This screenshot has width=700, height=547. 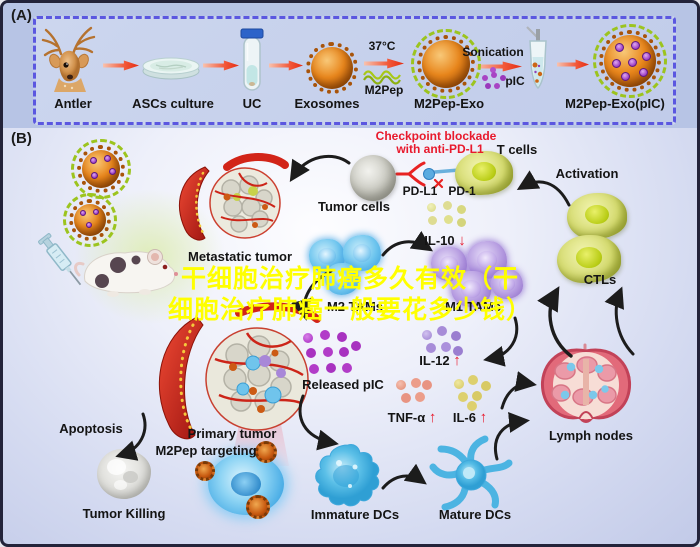 I want to click on panel-a-tag: (A), so click(x=21, y=15).